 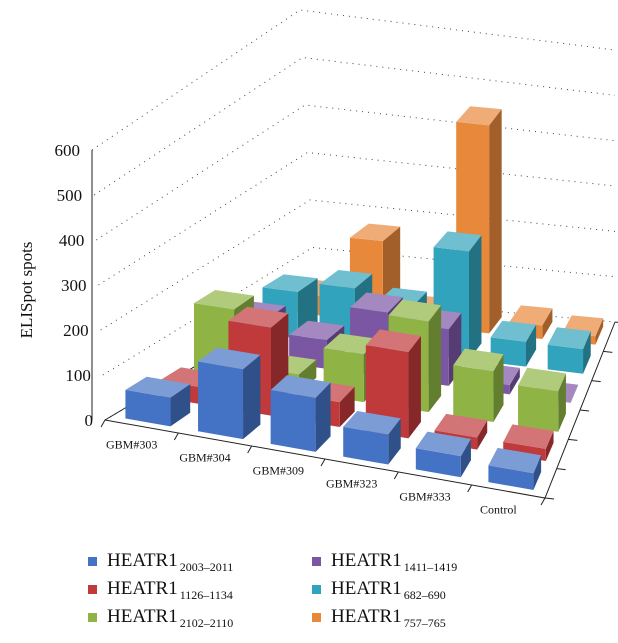 I want to click on y-tick-label: 500, so click(x=70, y=195).